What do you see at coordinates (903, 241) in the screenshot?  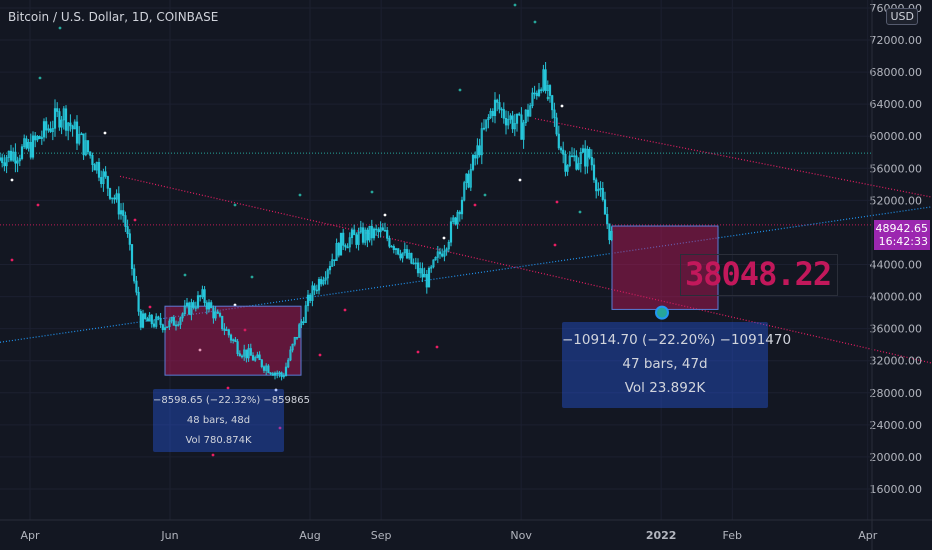 I see `bar-countdown: 16:42:33` at bounding box center [903, 241].